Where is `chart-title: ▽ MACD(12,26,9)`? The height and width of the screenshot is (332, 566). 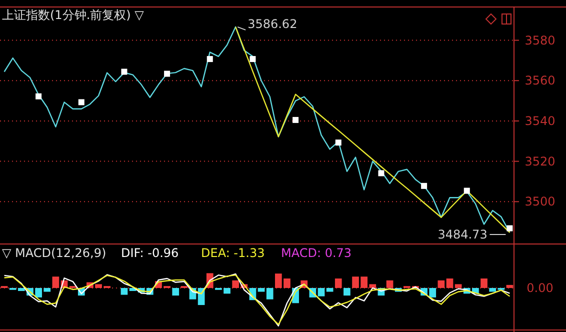 chart-title: ▽ MACD(12,26,9) is located at coordinates (54, 253).